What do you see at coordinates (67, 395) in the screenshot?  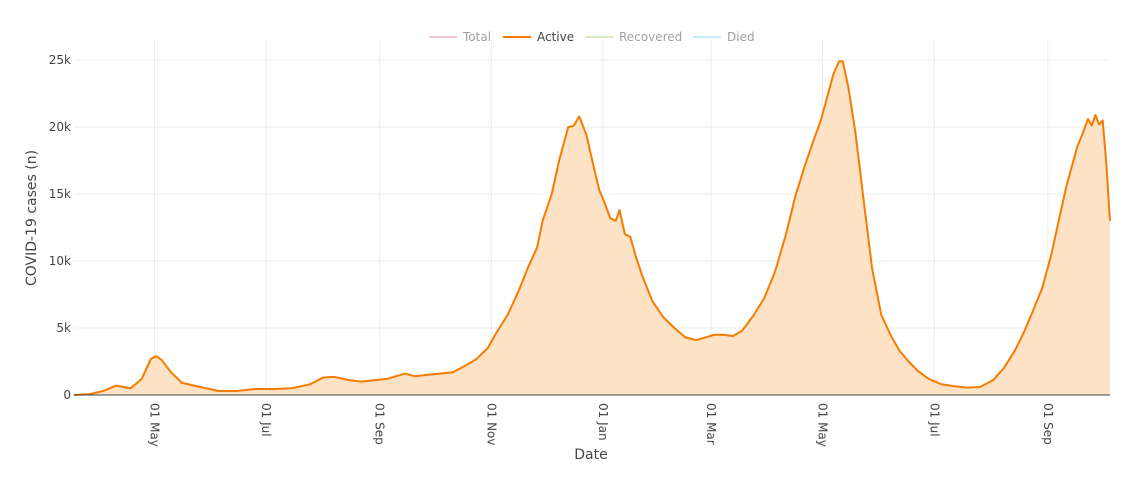 I see `y-tick-label: 0` at bounding box center [67, 395].